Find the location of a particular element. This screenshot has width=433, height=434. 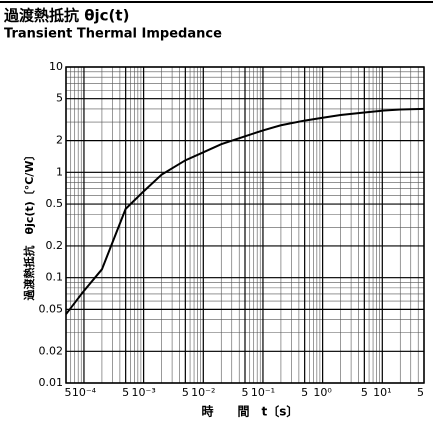

y-tick-label: 0.1 is located at coordinates (55, 277).